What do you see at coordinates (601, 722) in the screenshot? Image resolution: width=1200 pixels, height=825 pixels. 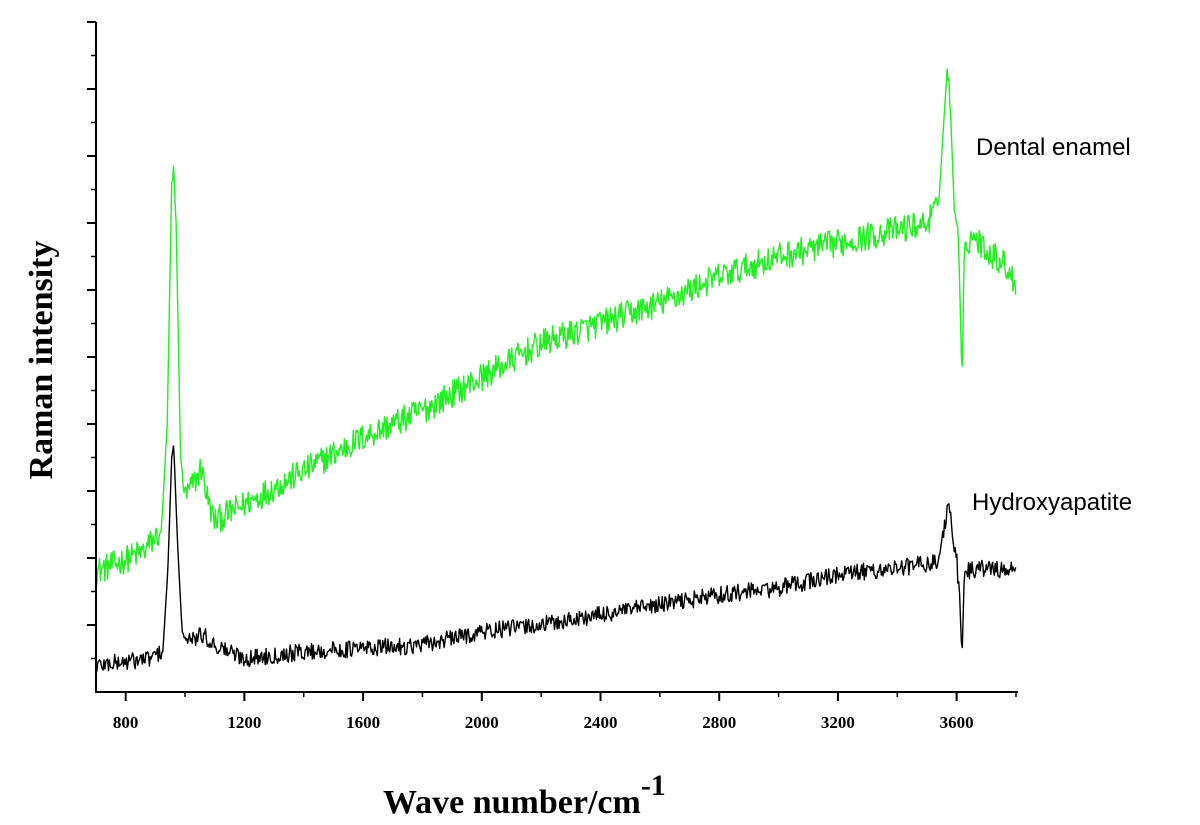 I see `x-tick-label: 2400` at bounding box center [601, 722].